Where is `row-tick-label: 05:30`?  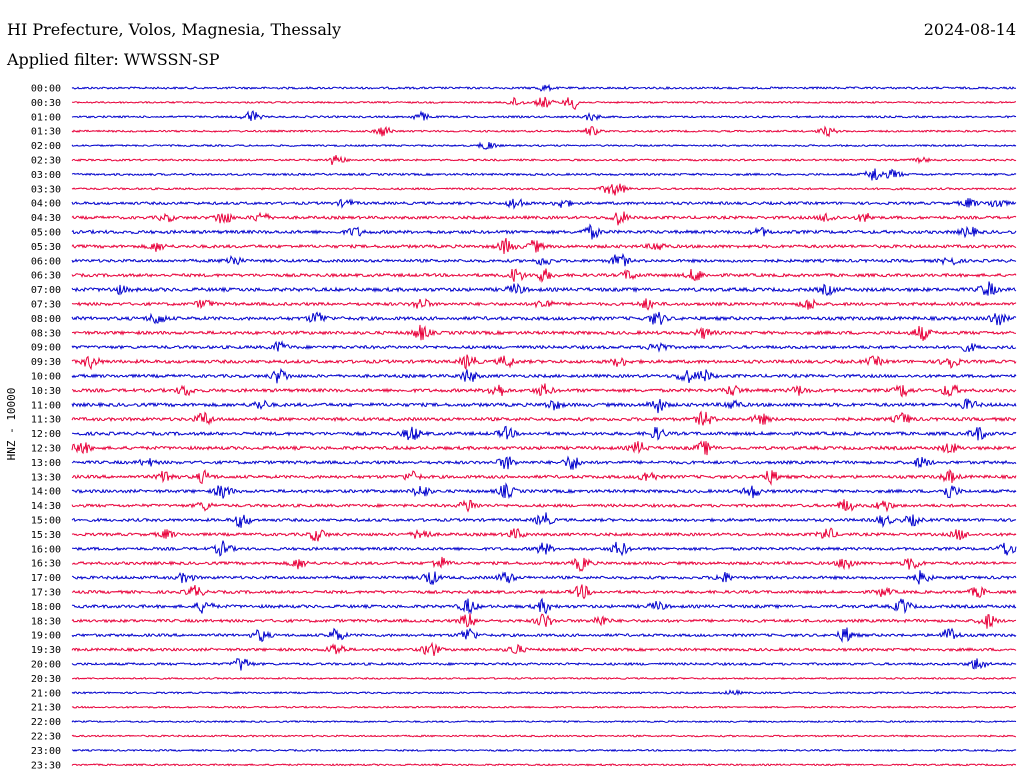
row-tick-label: 05:30 is located at coordinates (46, 247).